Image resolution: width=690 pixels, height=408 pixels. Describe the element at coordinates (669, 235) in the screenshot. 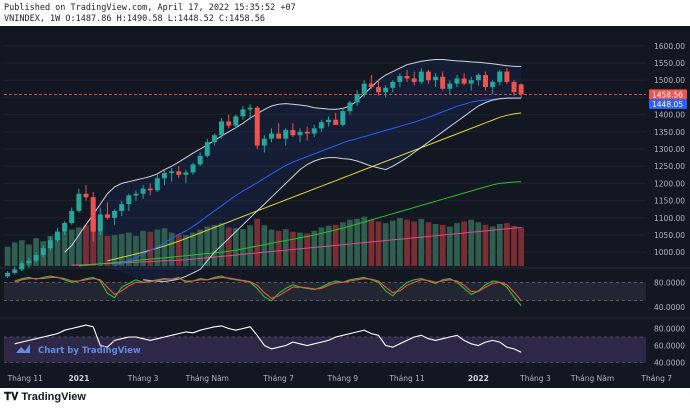

I see `y-tick-label: 1050.00` at that location.